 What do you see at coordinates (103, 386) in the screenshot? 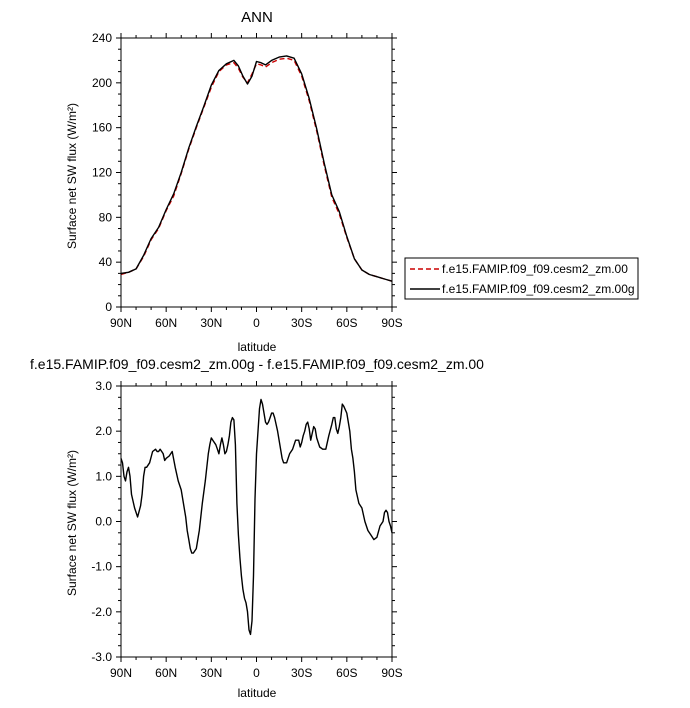
I see `y-tick-label: 3.0` at bounding box center [103, 386].